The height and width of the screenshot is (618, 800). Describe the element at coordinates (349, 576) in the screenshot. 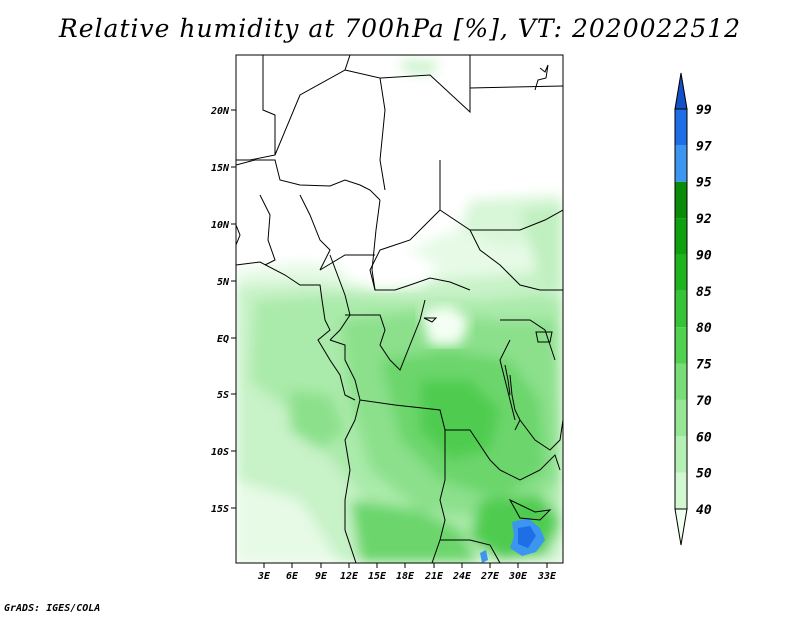

I see `lon-tick-label: 12E` at that location.